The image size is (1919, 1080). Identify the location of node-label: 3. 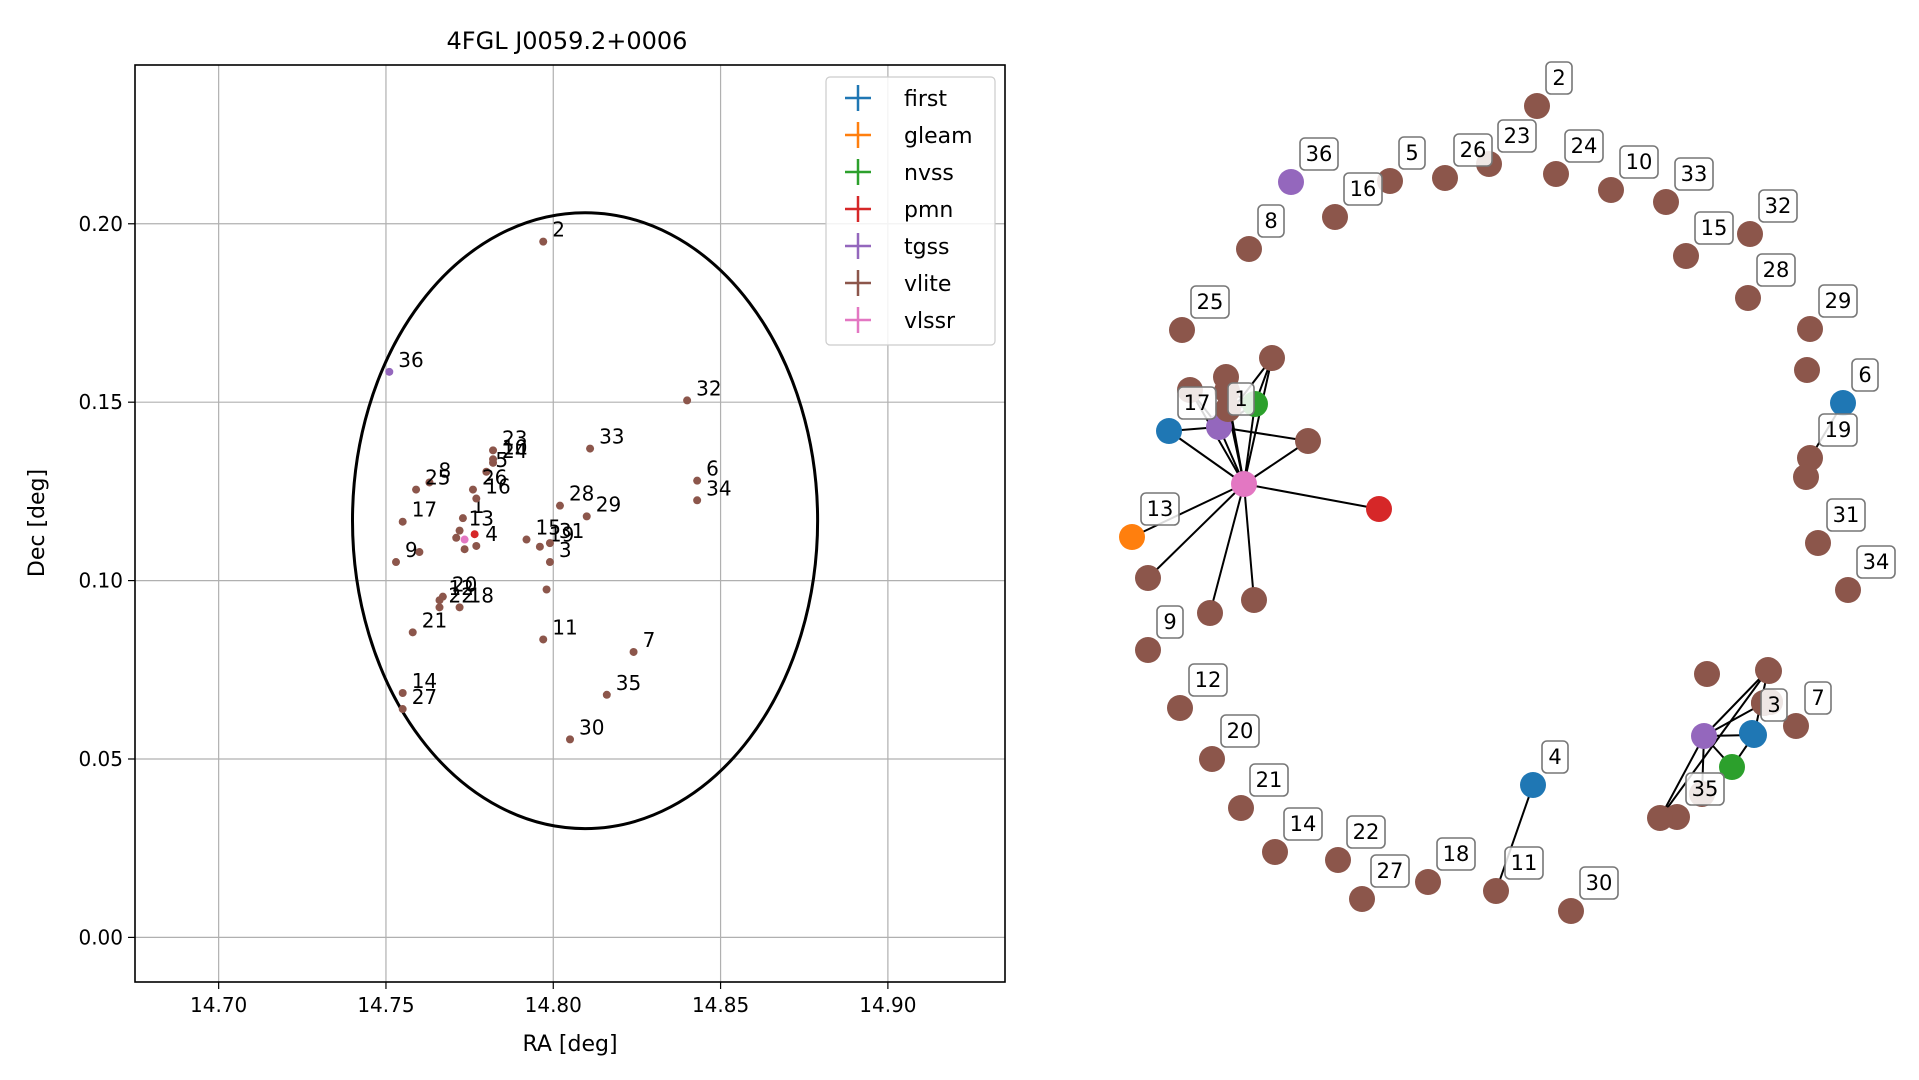
(1773, 705).